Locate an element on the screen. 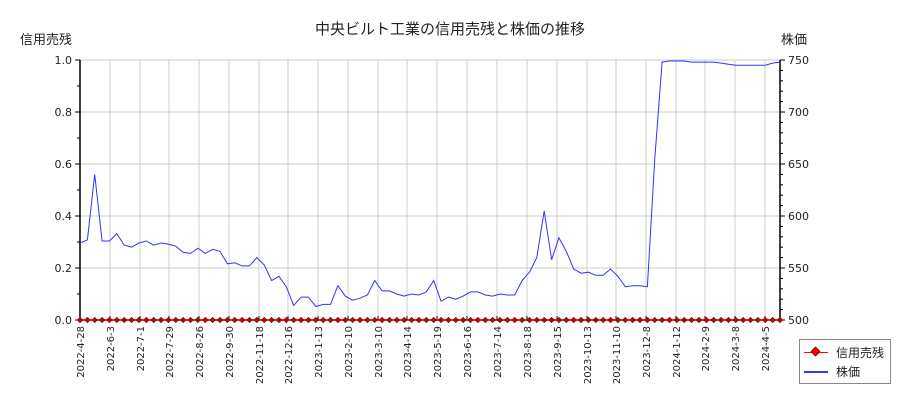 This screenshot has width=900, height=400. x-tick-label: 2022-6-3 is located at coordinates (111, 348).